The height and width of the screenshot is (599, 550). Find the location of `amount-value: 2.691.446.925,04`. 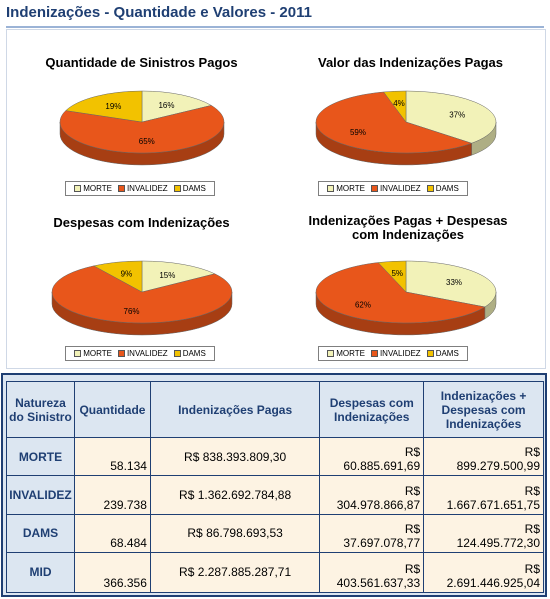

amount-value: 2.691.446.925,04 is located at coordinates (493, 583).